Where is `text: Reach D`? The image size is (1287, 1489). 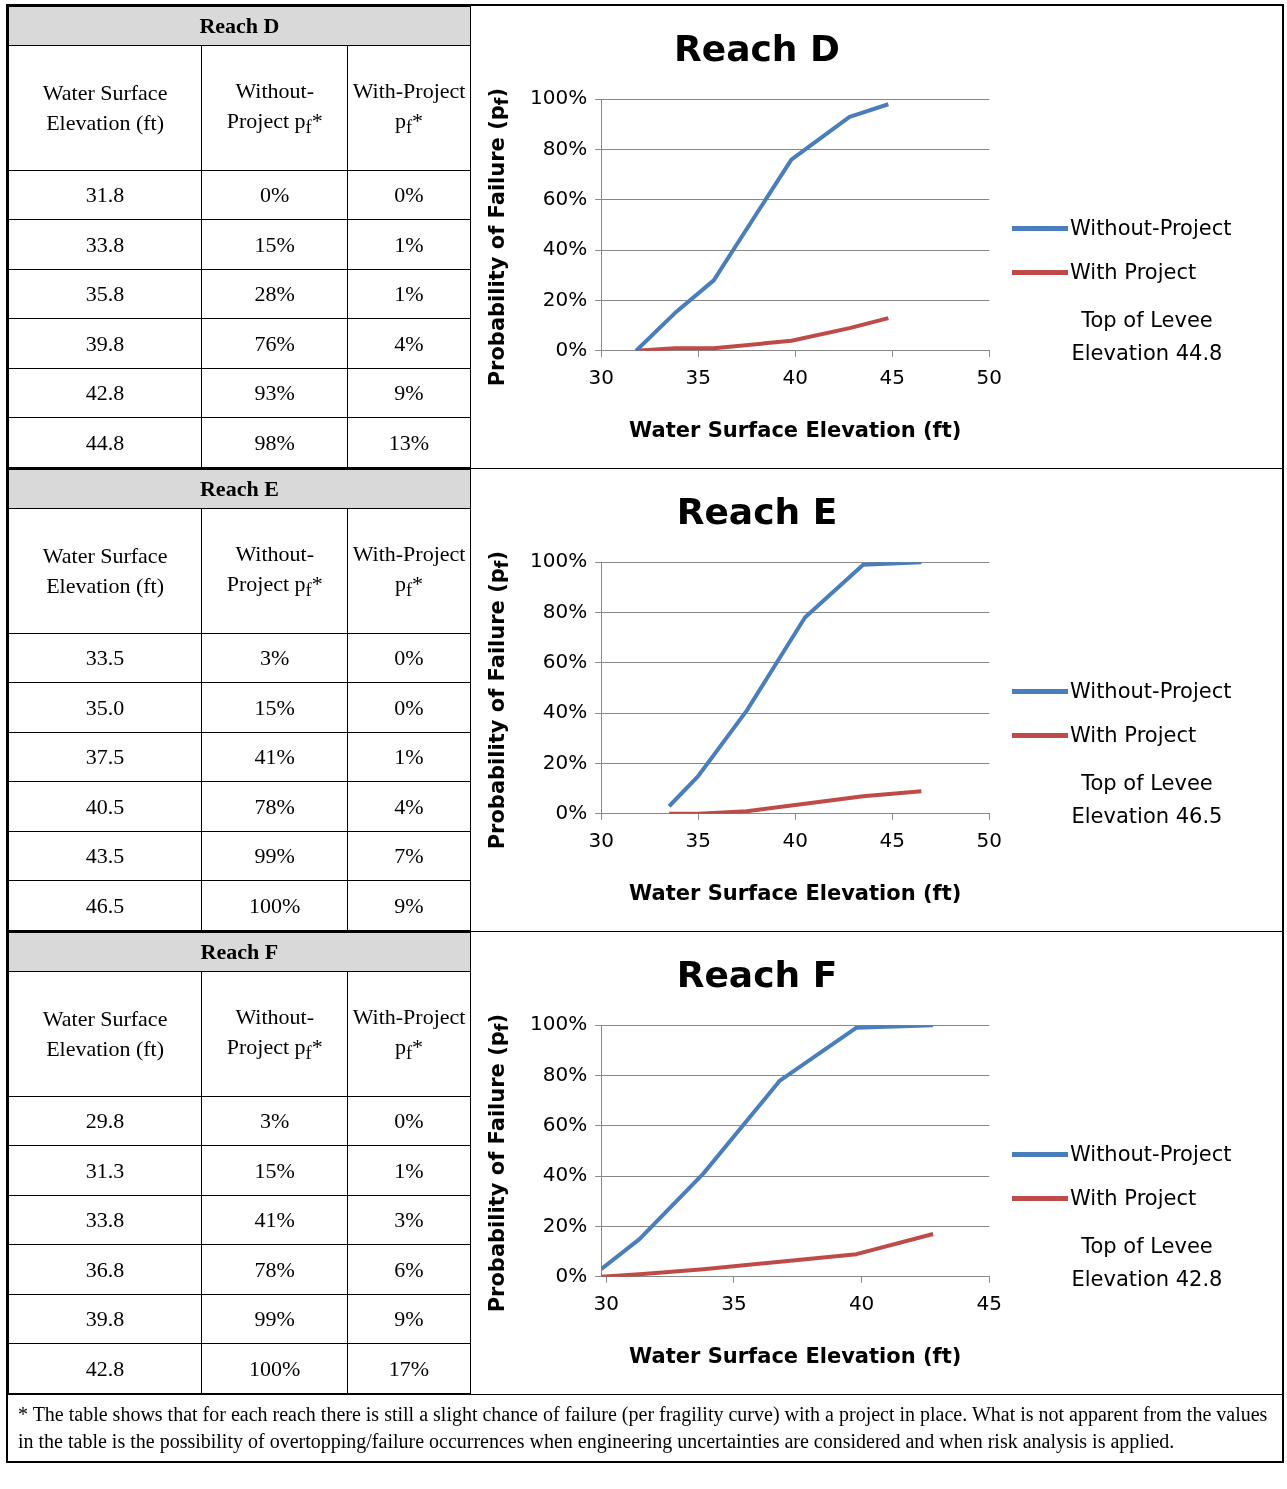
text: Reach D is located at coordinates (239, 26).